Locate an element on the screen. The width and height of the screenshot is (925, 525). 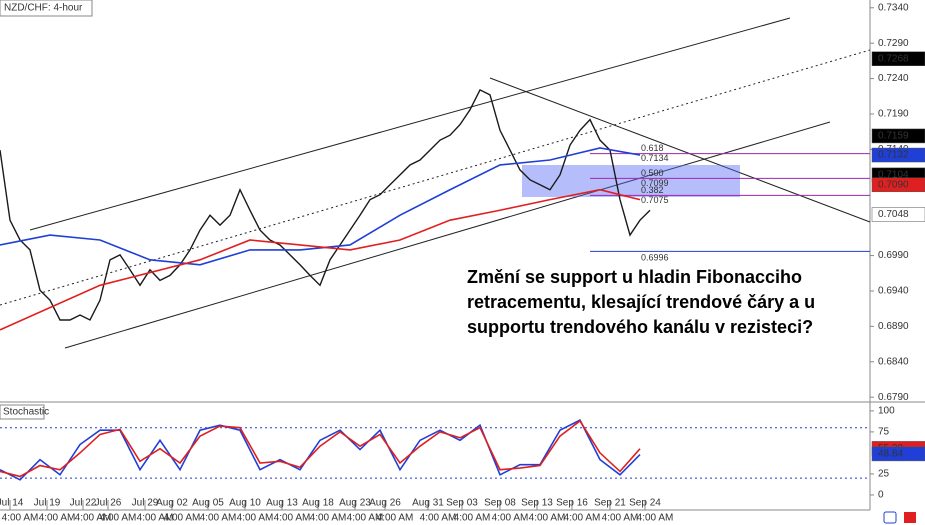
stoch-title: Stochastic is located at coordinates (26, 412).